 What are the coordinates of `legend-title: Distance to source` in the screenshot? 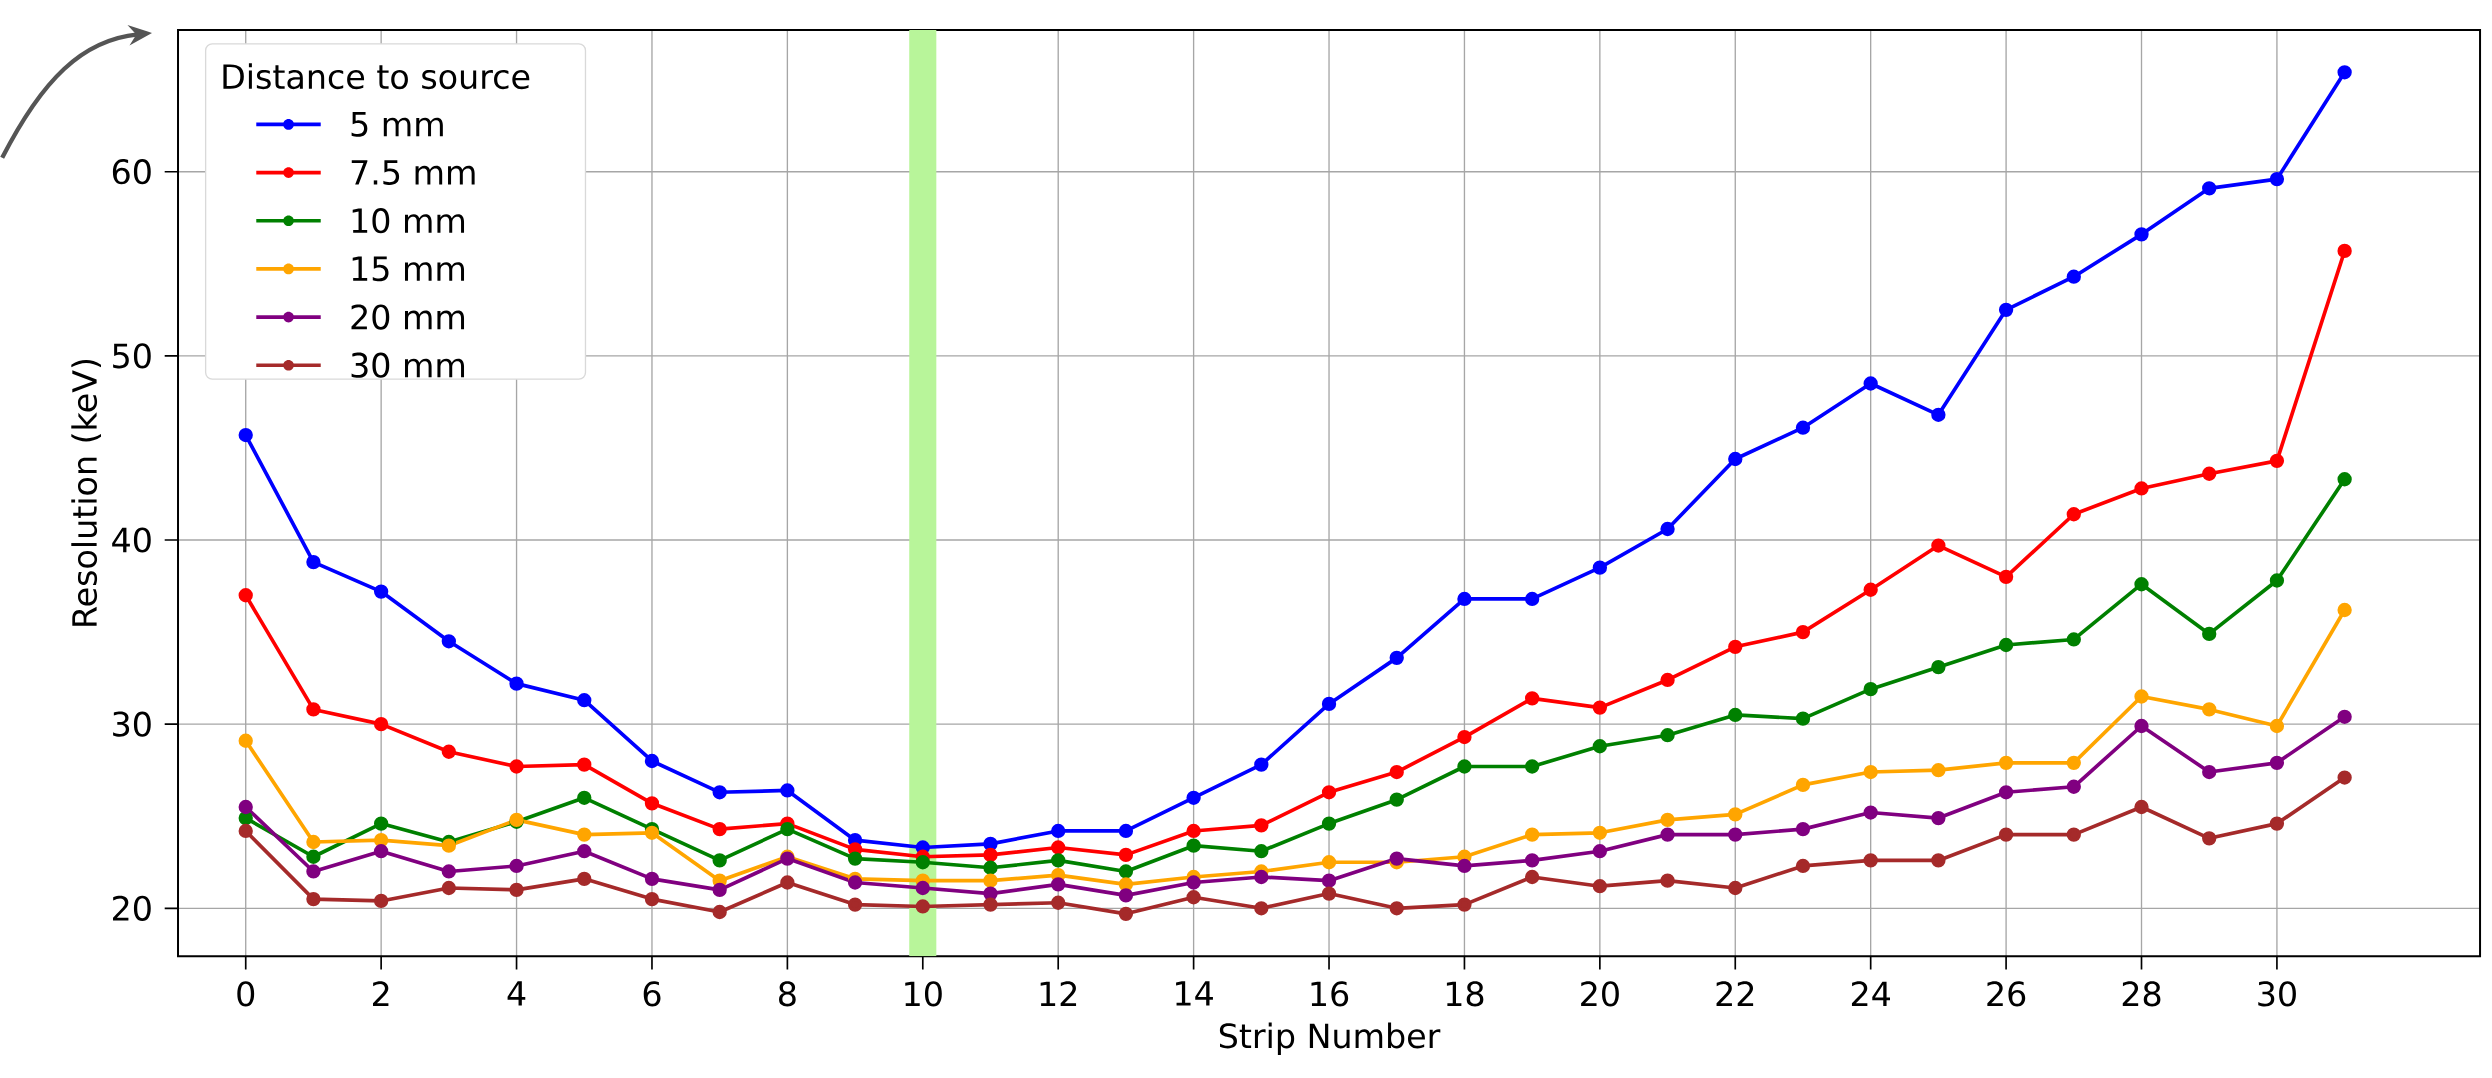 It's located at (376, 76).